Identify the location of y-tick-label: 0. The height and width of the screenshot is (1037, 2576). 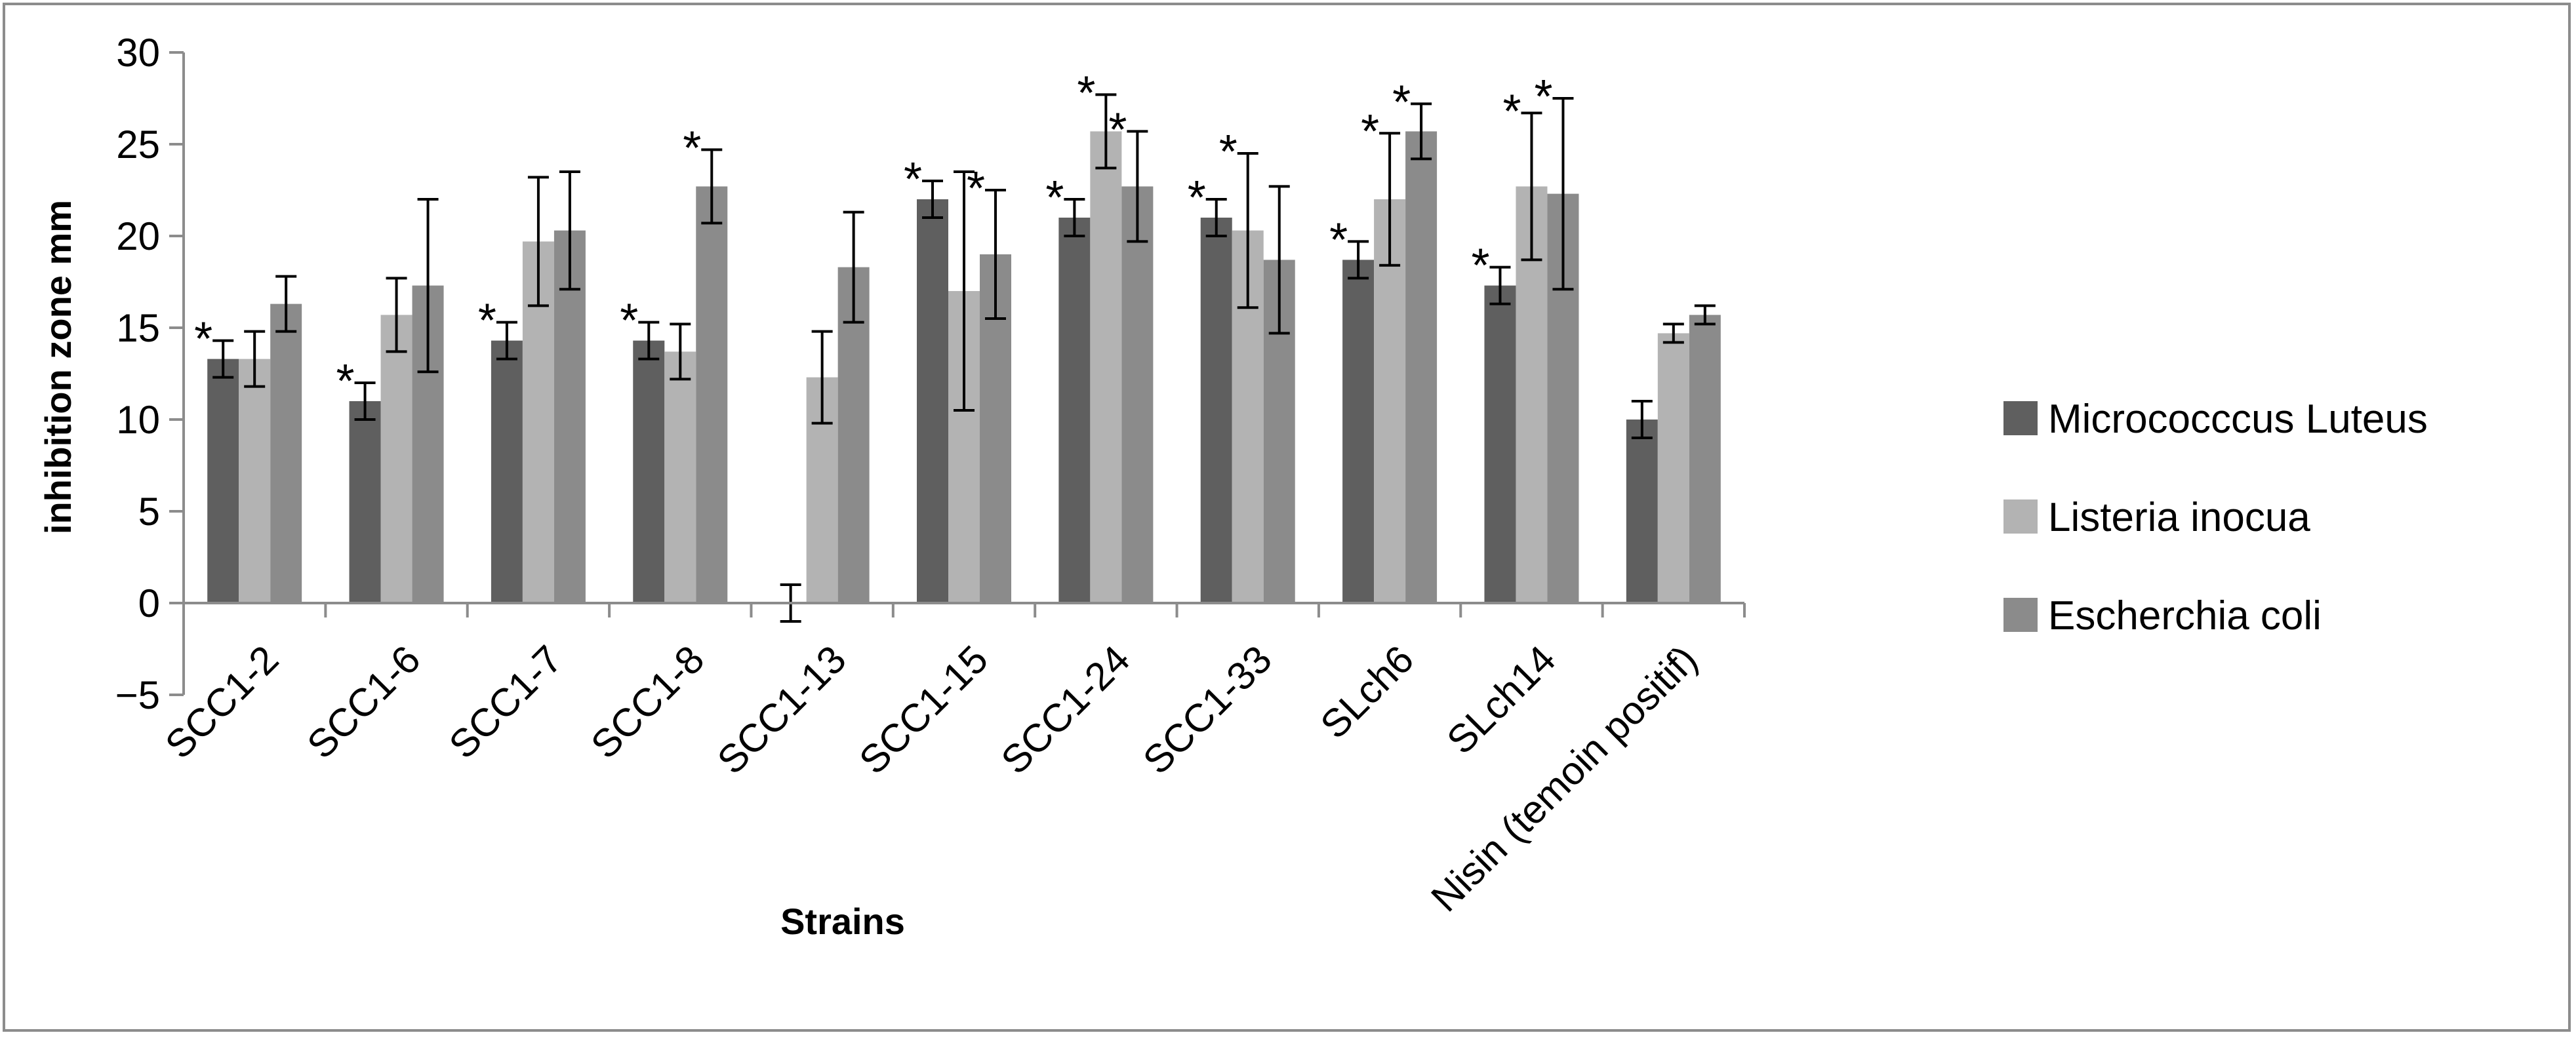
(149, 603).